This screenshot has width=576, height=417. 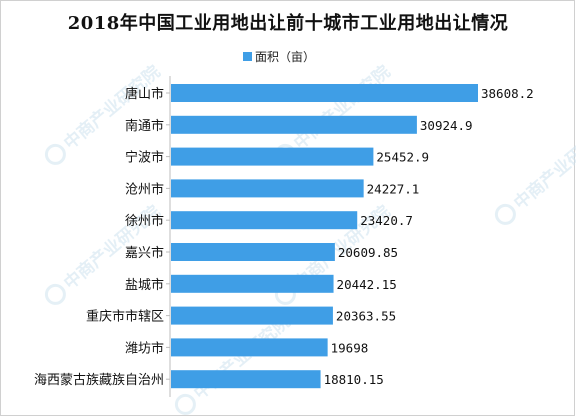 What do you see at coordinates (366, 316) in the screenshot?
I see `value-label: 20363.55` at bounding box center [366, 316].